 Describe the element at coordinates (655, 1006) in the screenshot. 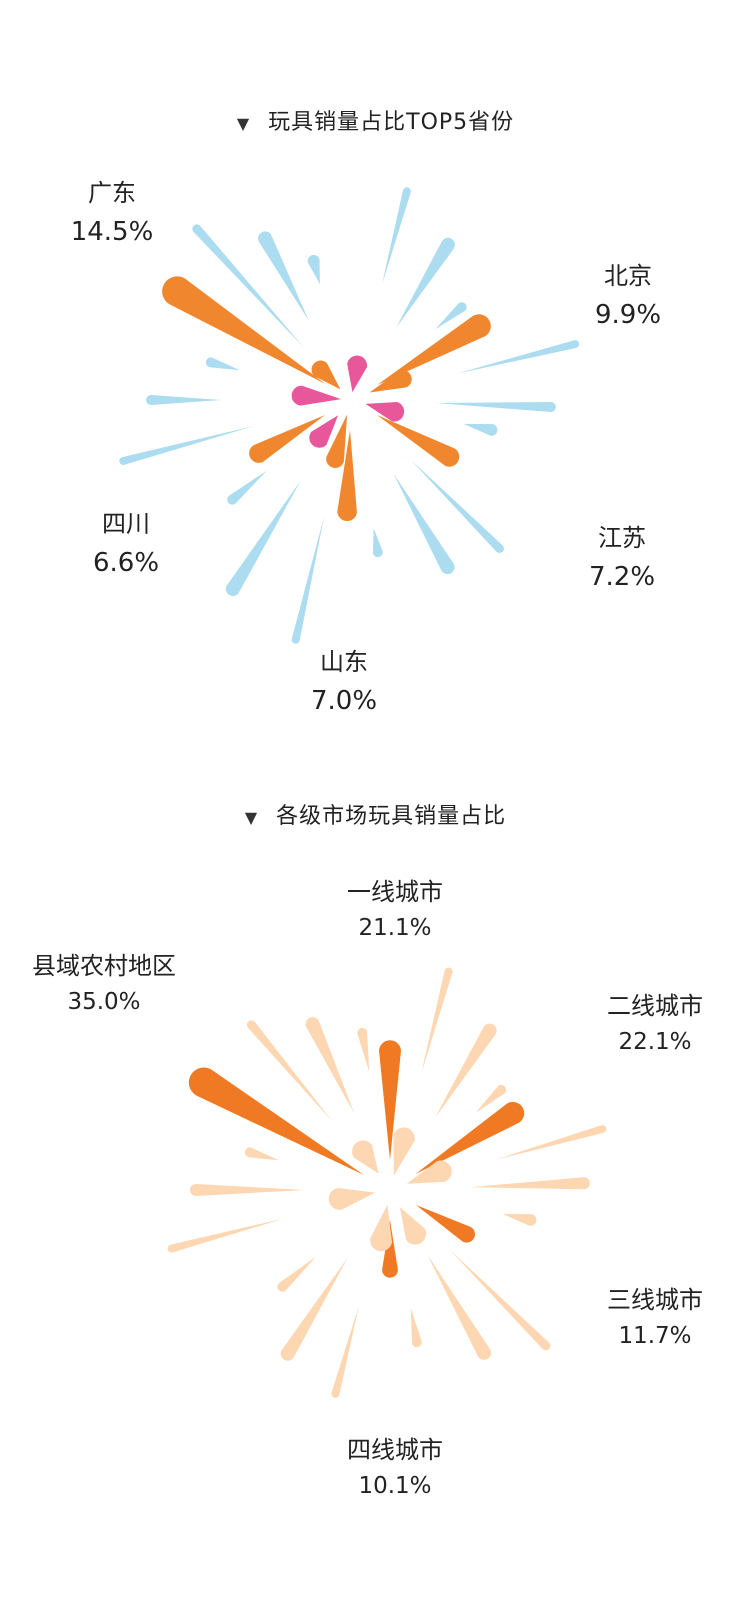

I see `chart2-category-label: 二线城市` at that location.